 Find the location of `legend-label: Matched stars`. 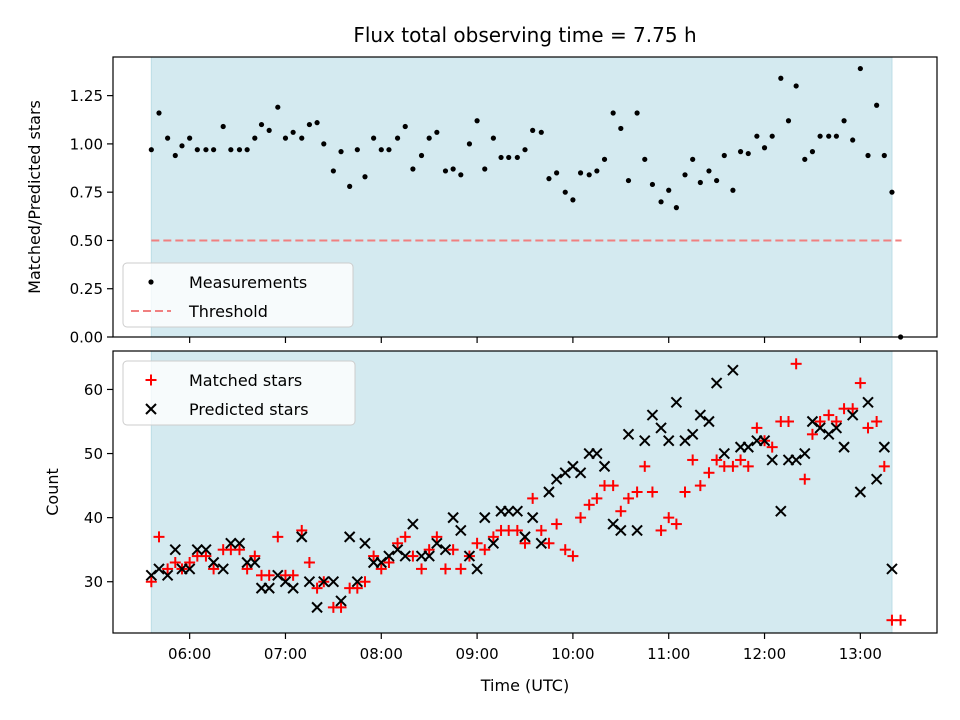

legend-label: Matched stars is located at coordinates (245, 380).